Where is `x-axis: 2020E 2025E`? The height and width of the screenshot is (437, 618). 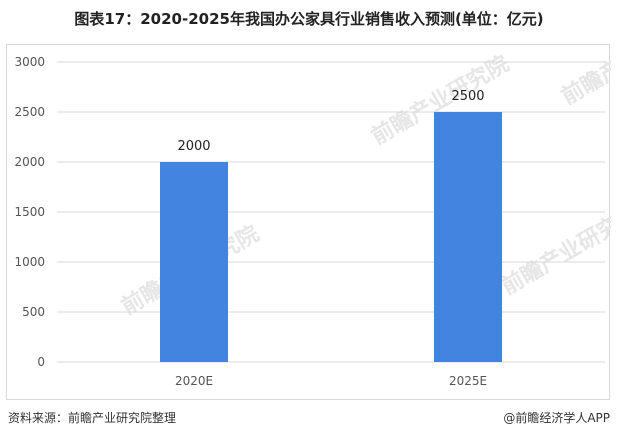 x-axis: 2020E 2025E is located at coordinates (331, 381).